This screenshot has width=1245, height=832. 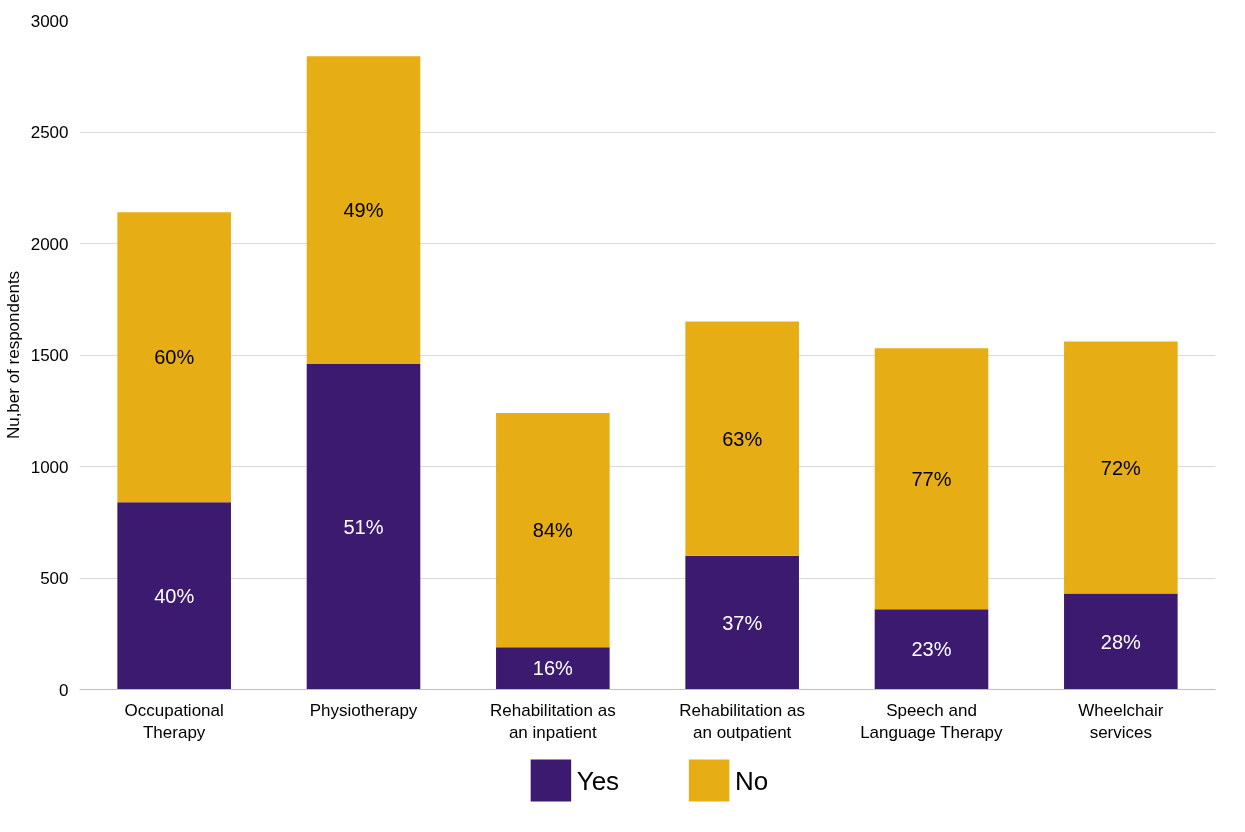 I want to click on annotation: 60%, so click(x=174, y=357).